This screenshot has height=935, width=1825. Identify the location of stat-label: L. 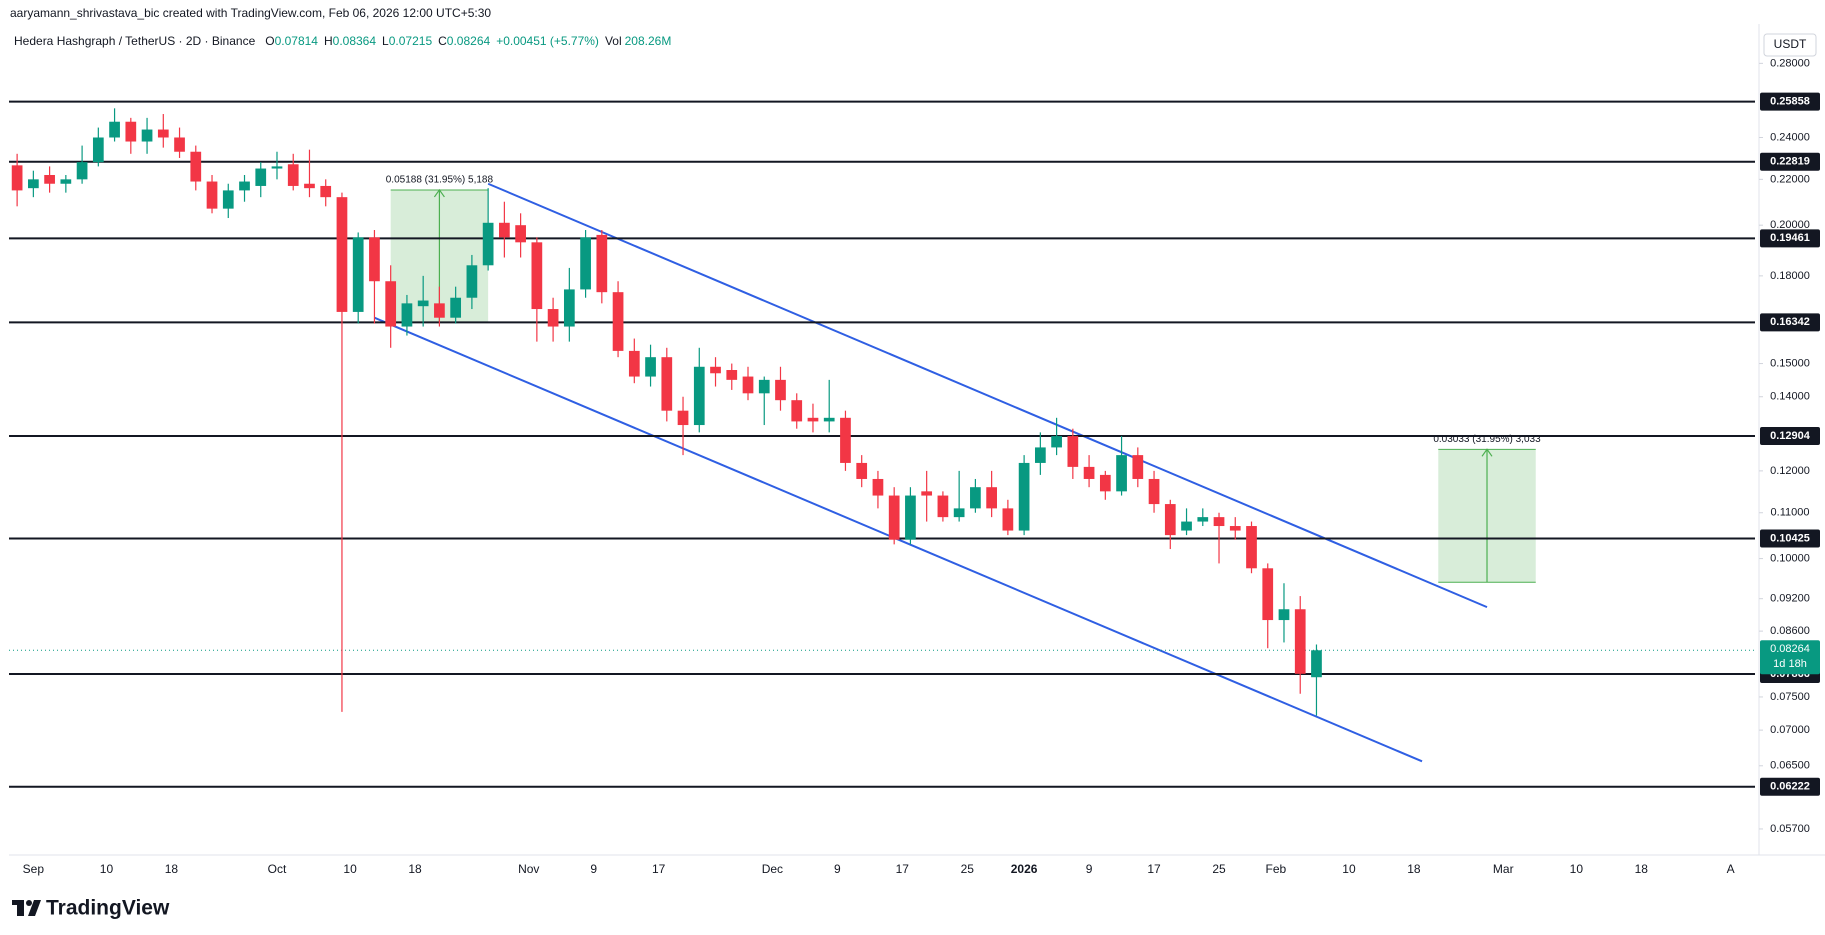
(385, 41).